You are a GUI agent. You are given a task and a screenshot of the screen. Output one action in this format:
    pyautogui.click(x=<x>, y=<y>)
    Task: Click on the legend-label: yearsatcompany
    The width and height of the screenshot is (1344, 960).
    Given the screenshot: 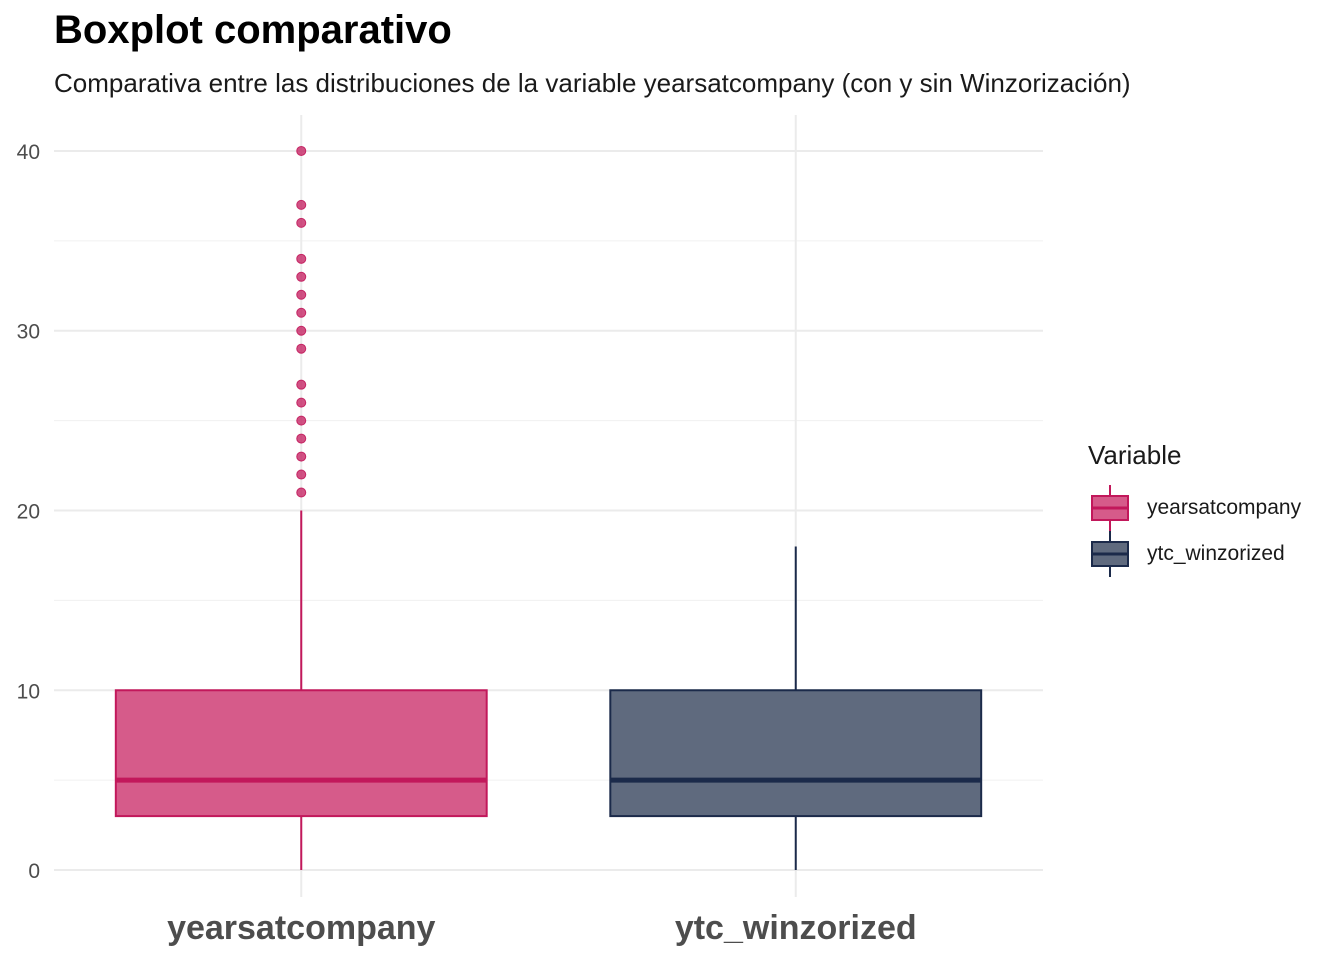 What is the action you would take?
    pyautogui.click(x=1224, y=507)
    